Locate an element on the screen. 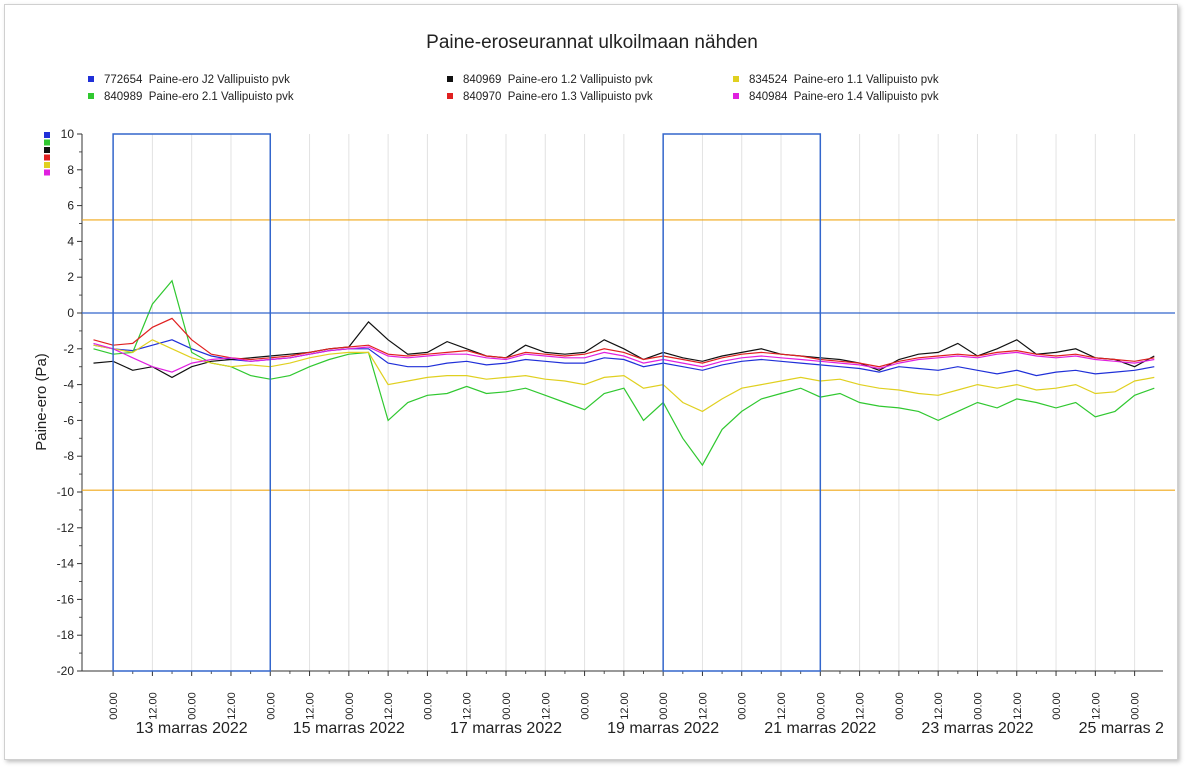  y-tick-label: -18 is located at coordinates (66, 635).